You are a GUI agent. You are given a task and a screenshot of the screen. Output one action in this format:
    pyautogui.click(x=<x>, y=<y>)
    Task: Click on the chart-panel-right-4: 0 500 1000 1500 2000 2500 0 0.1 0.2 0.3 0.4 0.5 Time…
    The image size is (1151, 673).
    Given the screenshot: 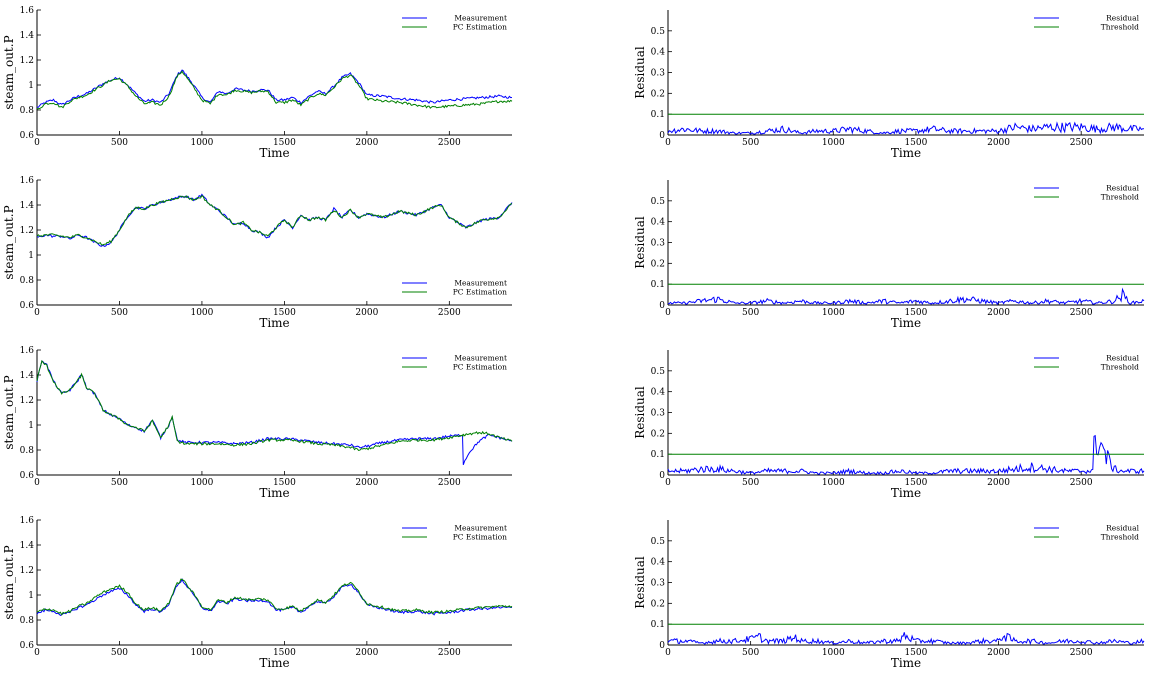 What is the action you would take?
    pyautogui.click(x=889, y=595)
    